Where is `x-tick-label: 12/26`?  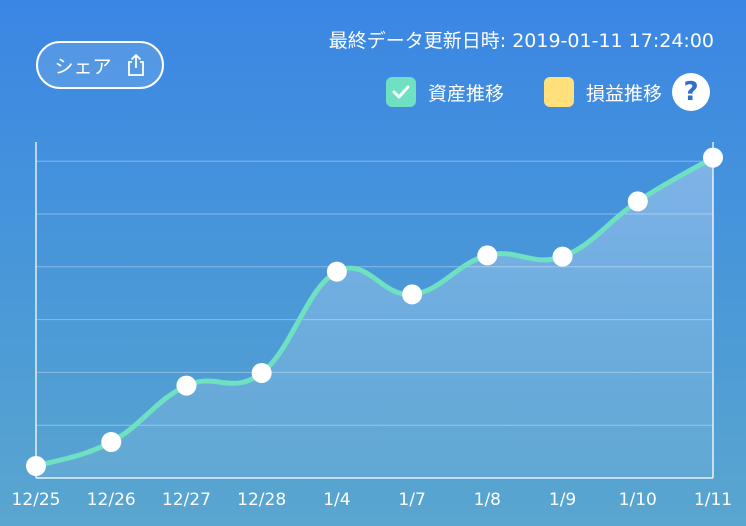
x-tick-label: 12/26 is located at coordinates (111, 500).